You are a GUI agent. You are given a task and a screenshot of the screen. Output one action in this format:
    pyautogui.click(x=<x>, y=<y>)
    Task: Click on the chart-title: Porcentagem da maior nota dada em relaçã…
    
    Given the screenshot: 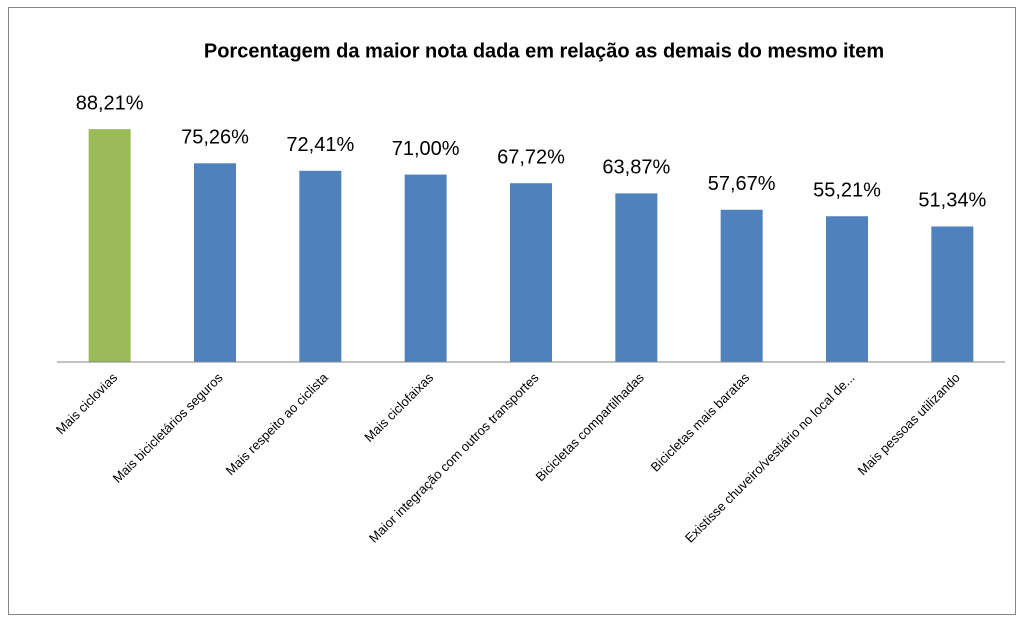 What is the action you would take?
    pyautogui.click(x=544, y=51)
    